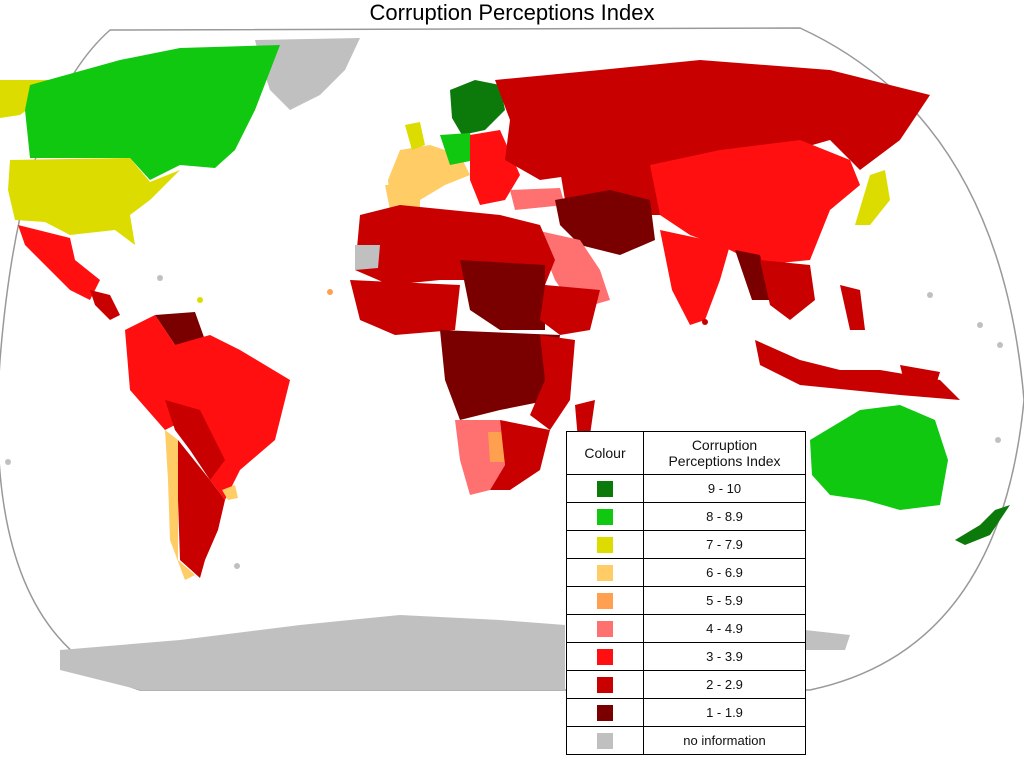  I want to click on region-philippines, so click(852, 307).